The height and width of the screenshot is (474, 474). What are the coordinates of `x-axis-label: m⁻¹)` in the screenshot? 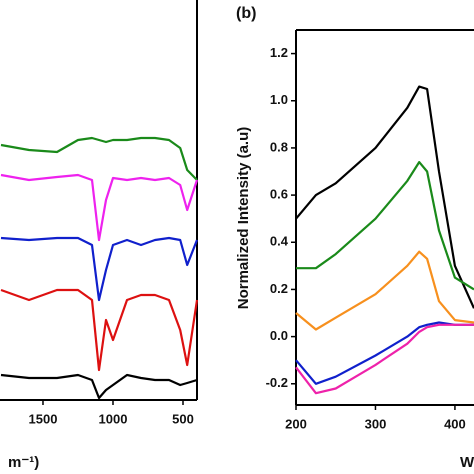 It's located at (23, 462).